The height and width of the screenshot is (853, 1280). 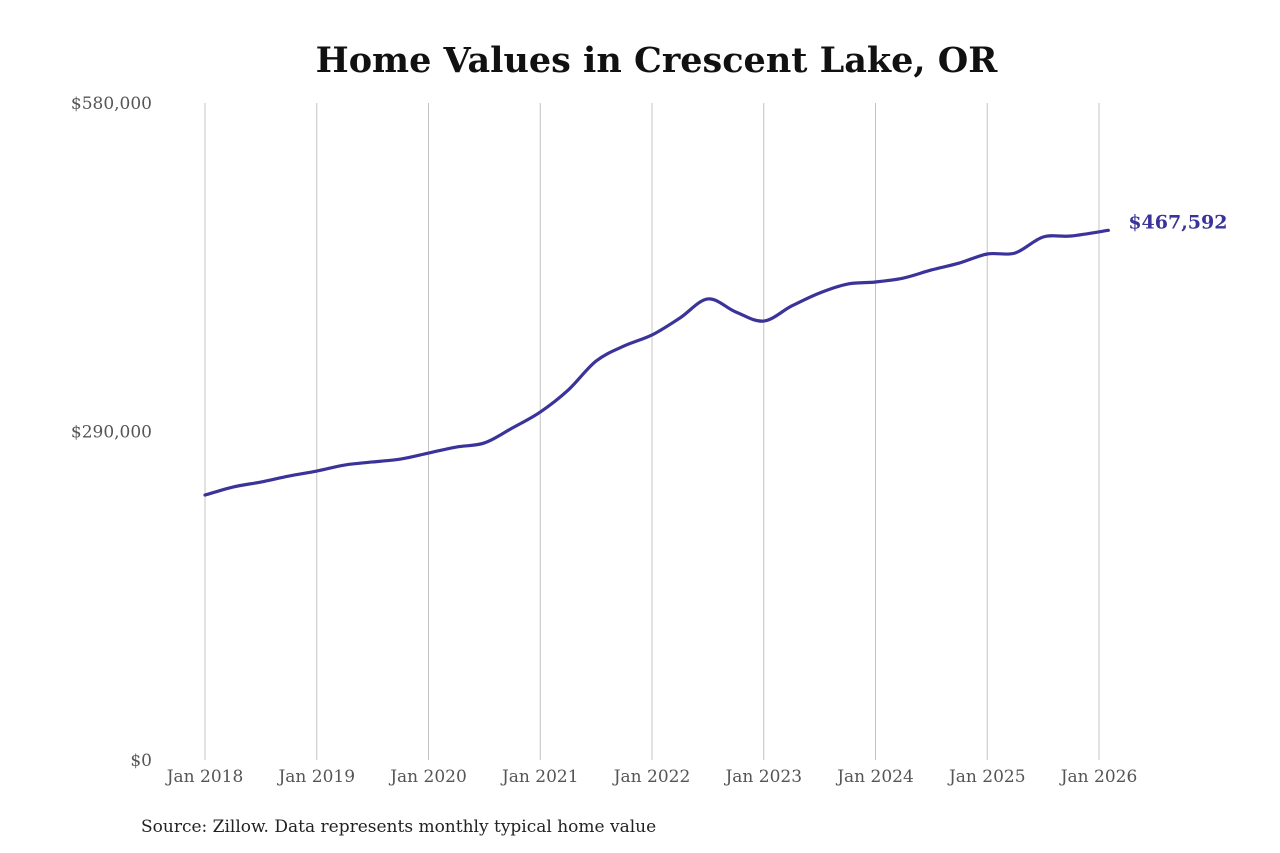 I want to click on x-tick-label: Jan 2022, so click(x=651, y=777).